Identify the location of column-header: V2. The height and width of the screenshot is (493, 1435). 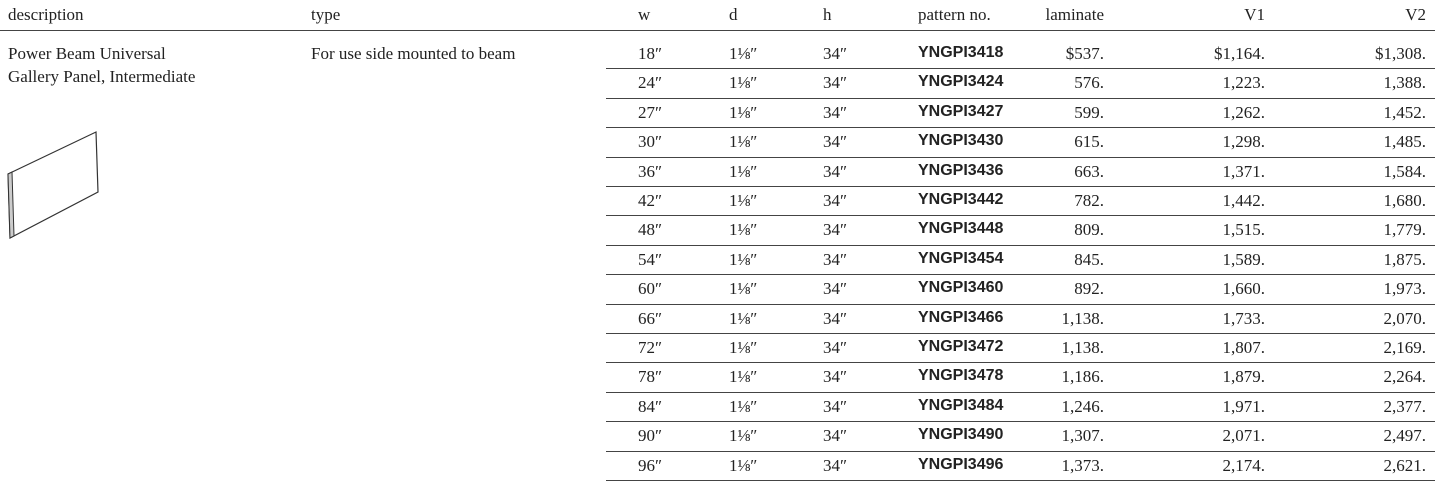
(1415, 14).